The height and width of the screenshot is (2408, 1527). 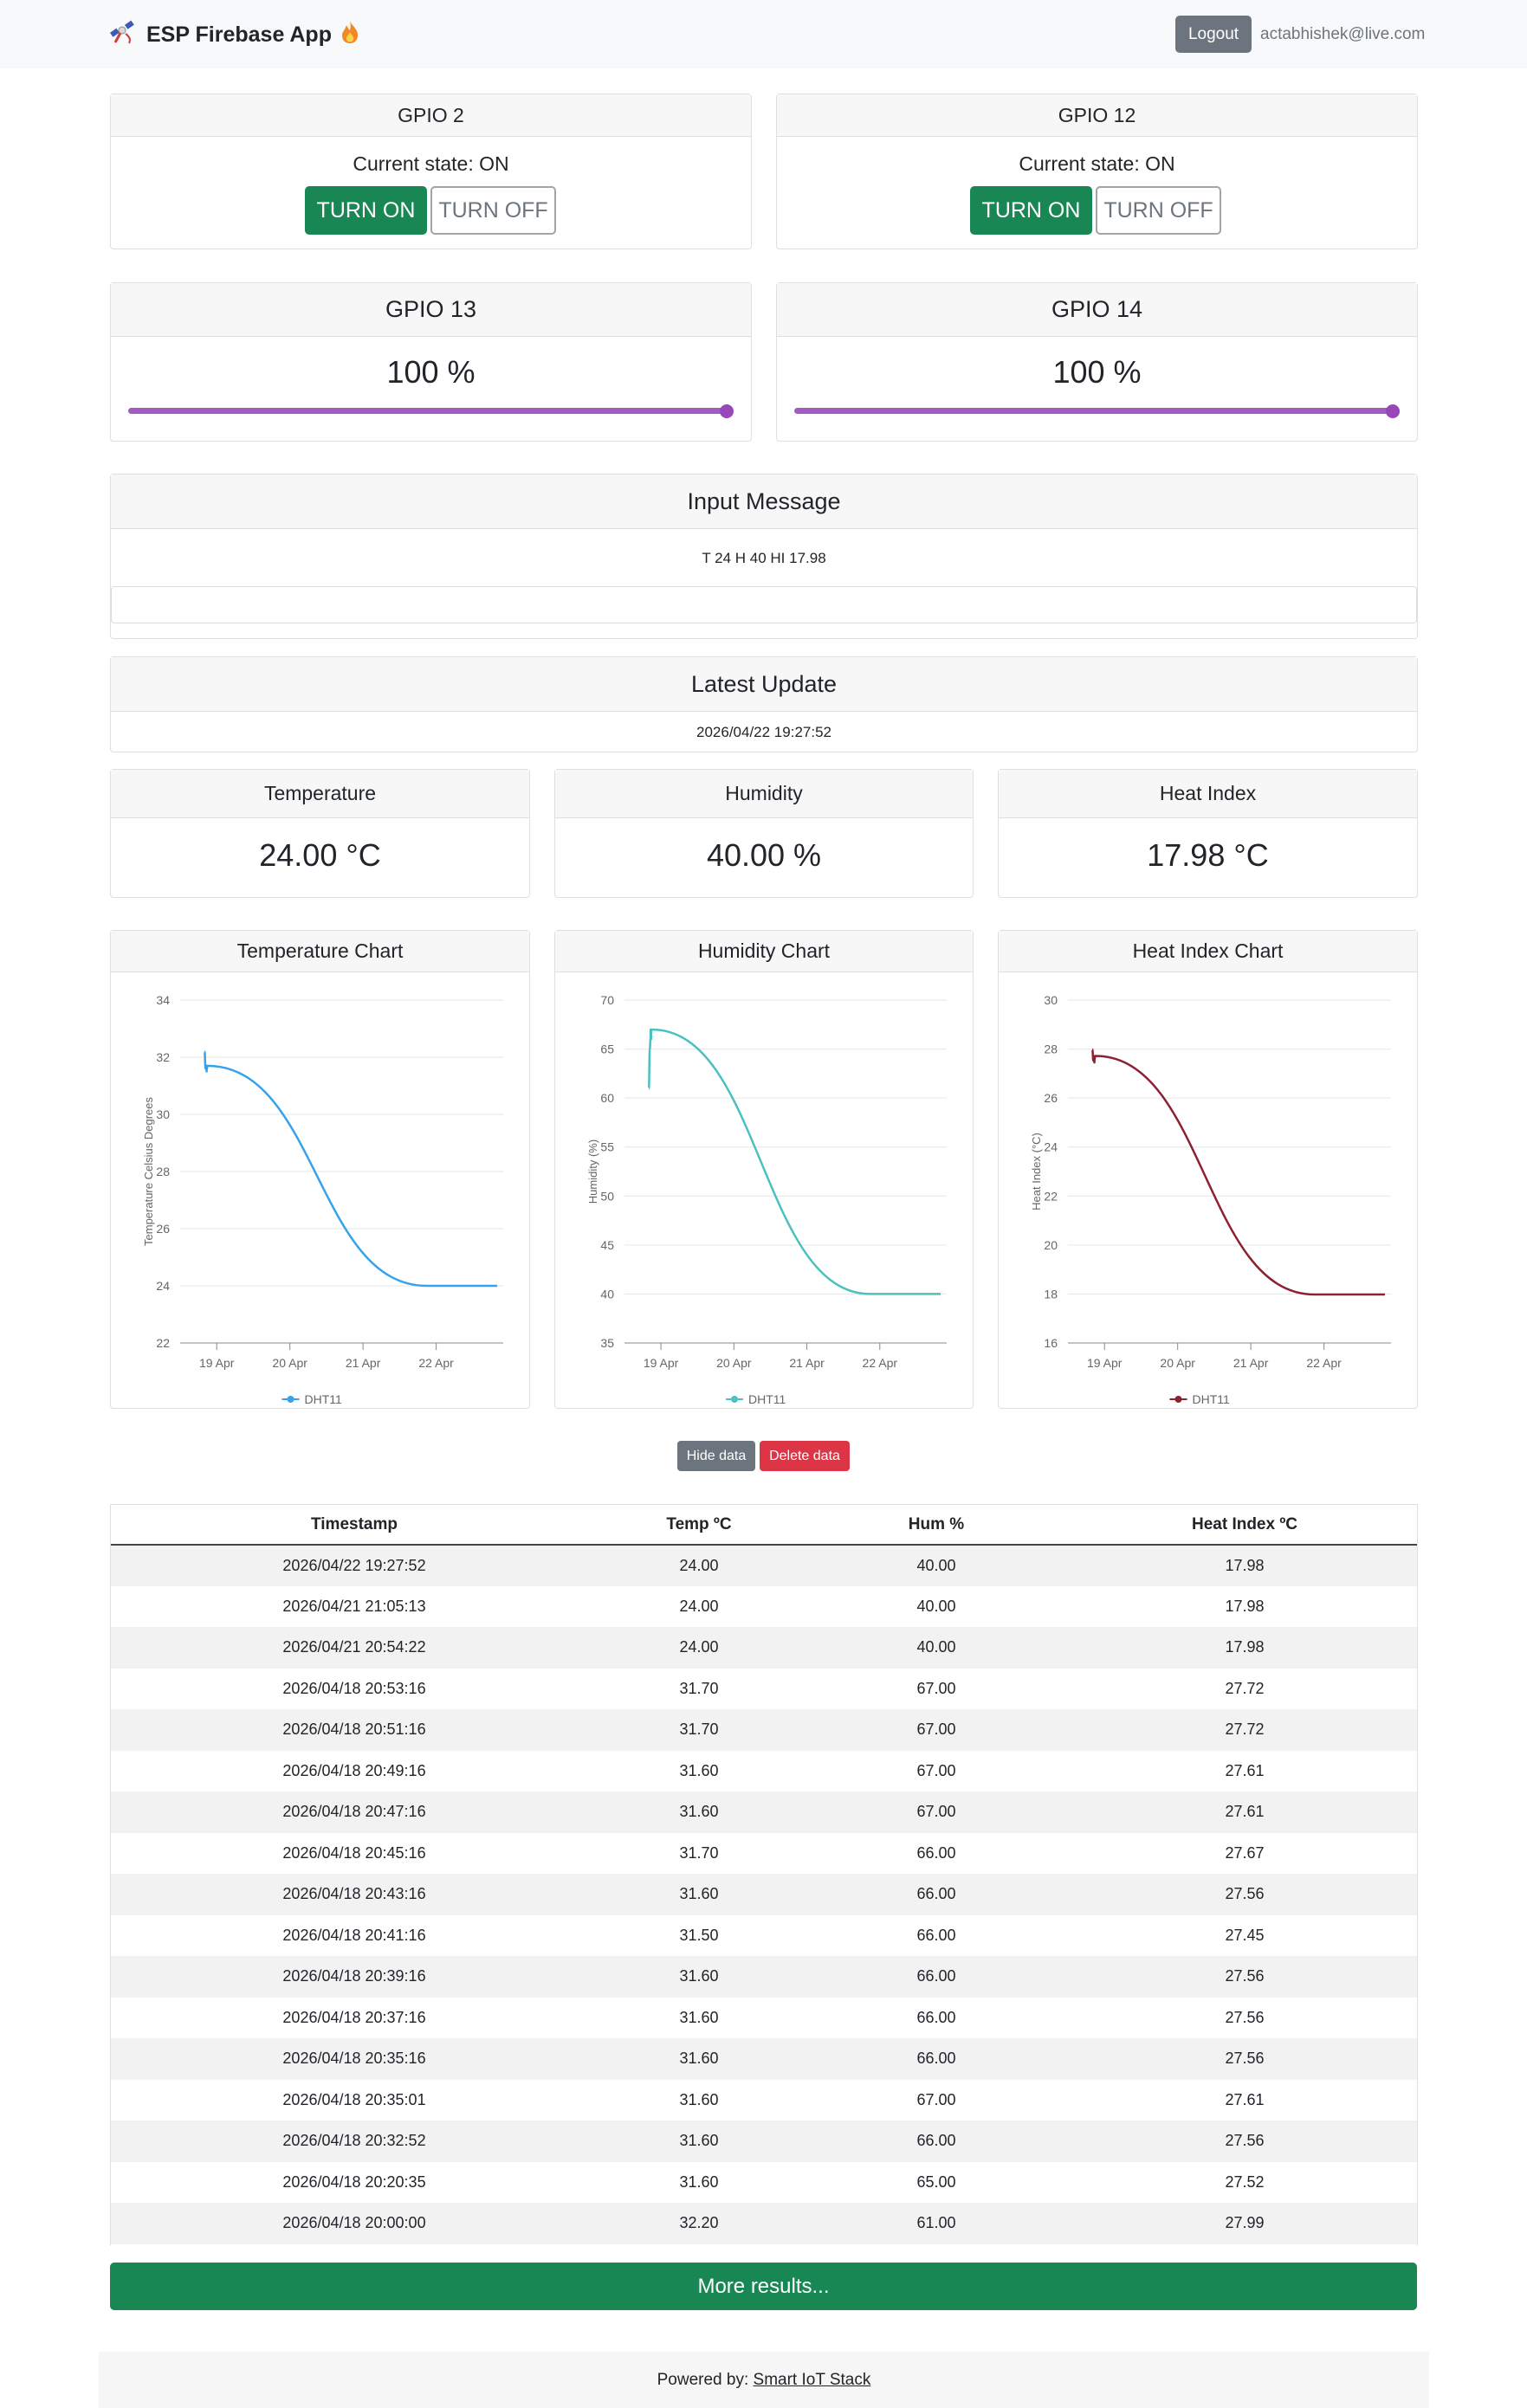 I want to click on y-tick-label: 32, so click(x=163, y=1057).